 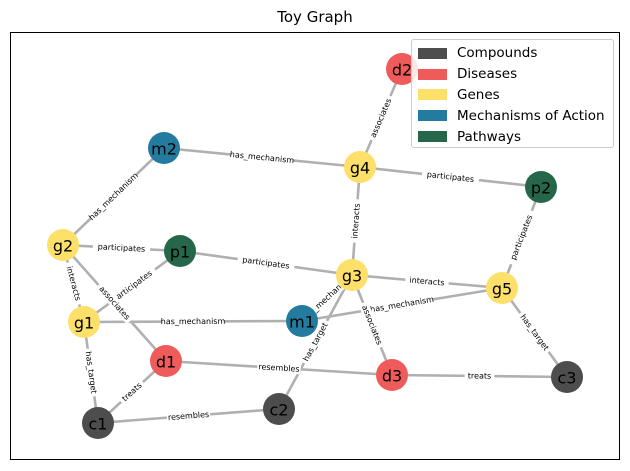 I want to click on edge-label-text: treats, so click(x=131, y=392).